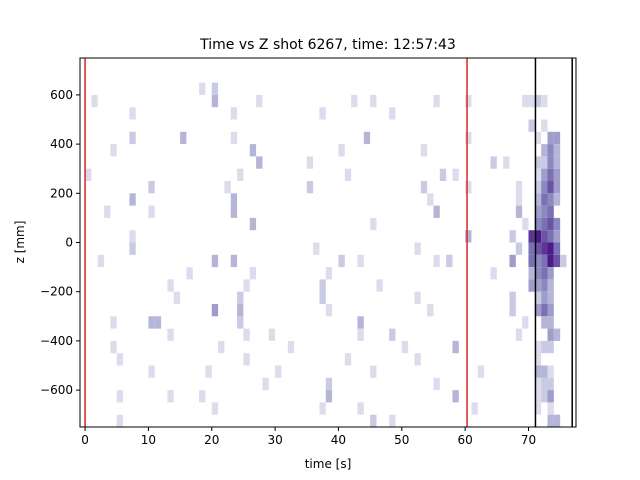  Describe the element at coordinates (20, 242) in the screenshot. I see `y-axis-label: z [mm]` at that location.